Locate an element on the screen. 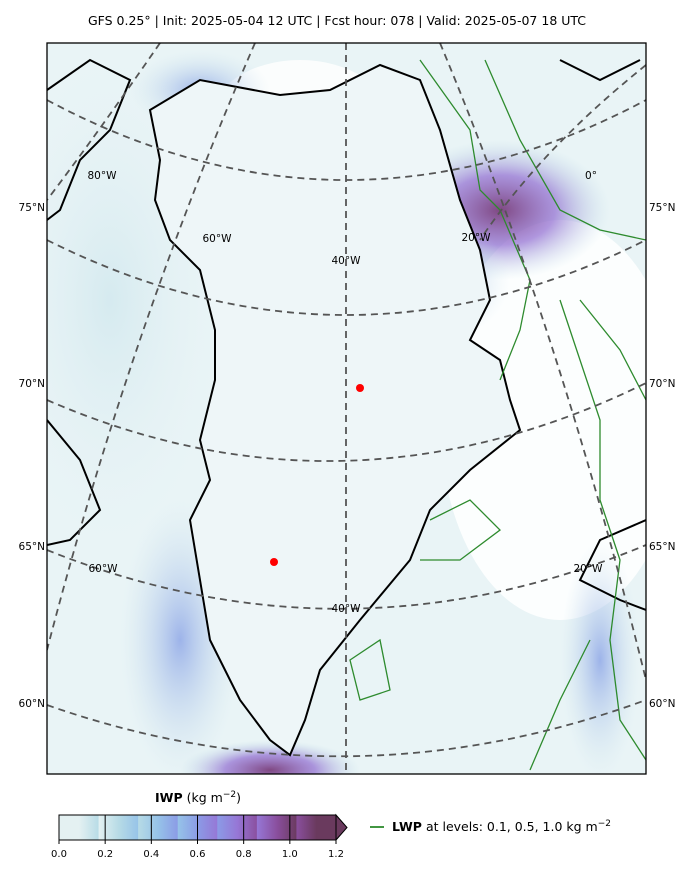  colorbar-tick-label: 0.0 is located at coordinates (59, 854).